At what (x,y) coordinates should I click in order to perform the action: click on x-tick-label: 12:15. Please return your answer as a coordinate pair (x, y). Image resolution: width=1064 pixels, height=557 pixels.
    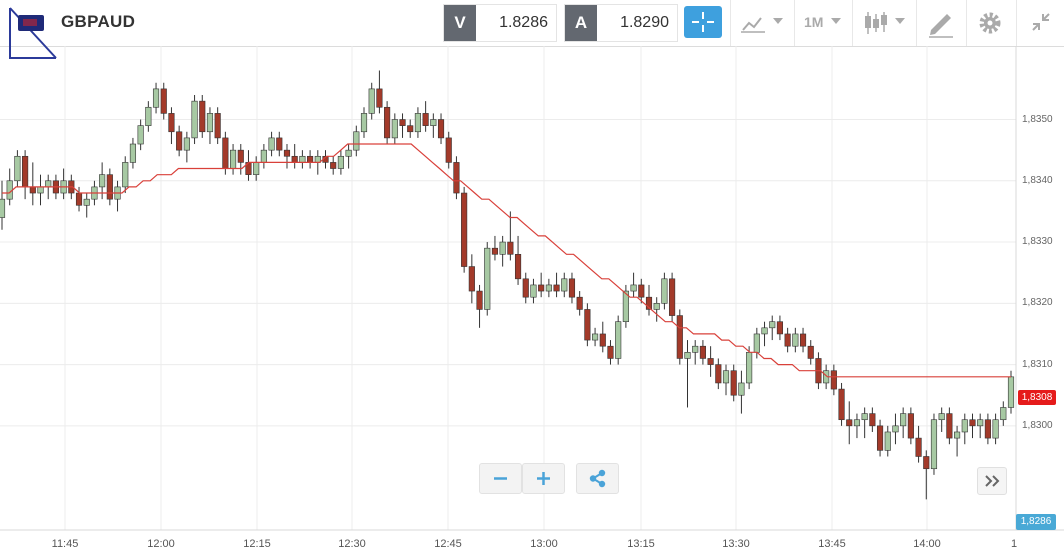
    Looking at the image, I should click on (257, 544).